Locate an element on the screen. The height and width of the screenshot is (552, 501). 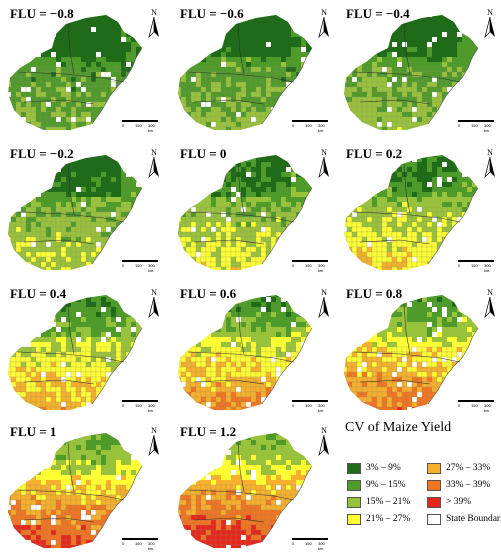
legend-item-state-boundaries: State Boundaries is located at coordinates (464, 519).